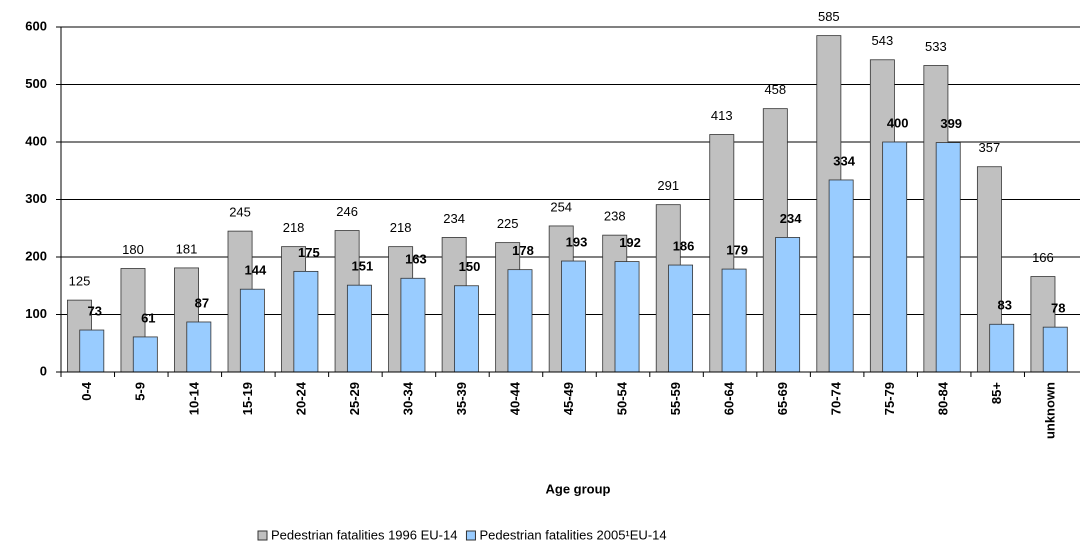  Describe the element at coordinates (461, 398) in the screenshot. I see `x-tick-label: 35-39` at that location.